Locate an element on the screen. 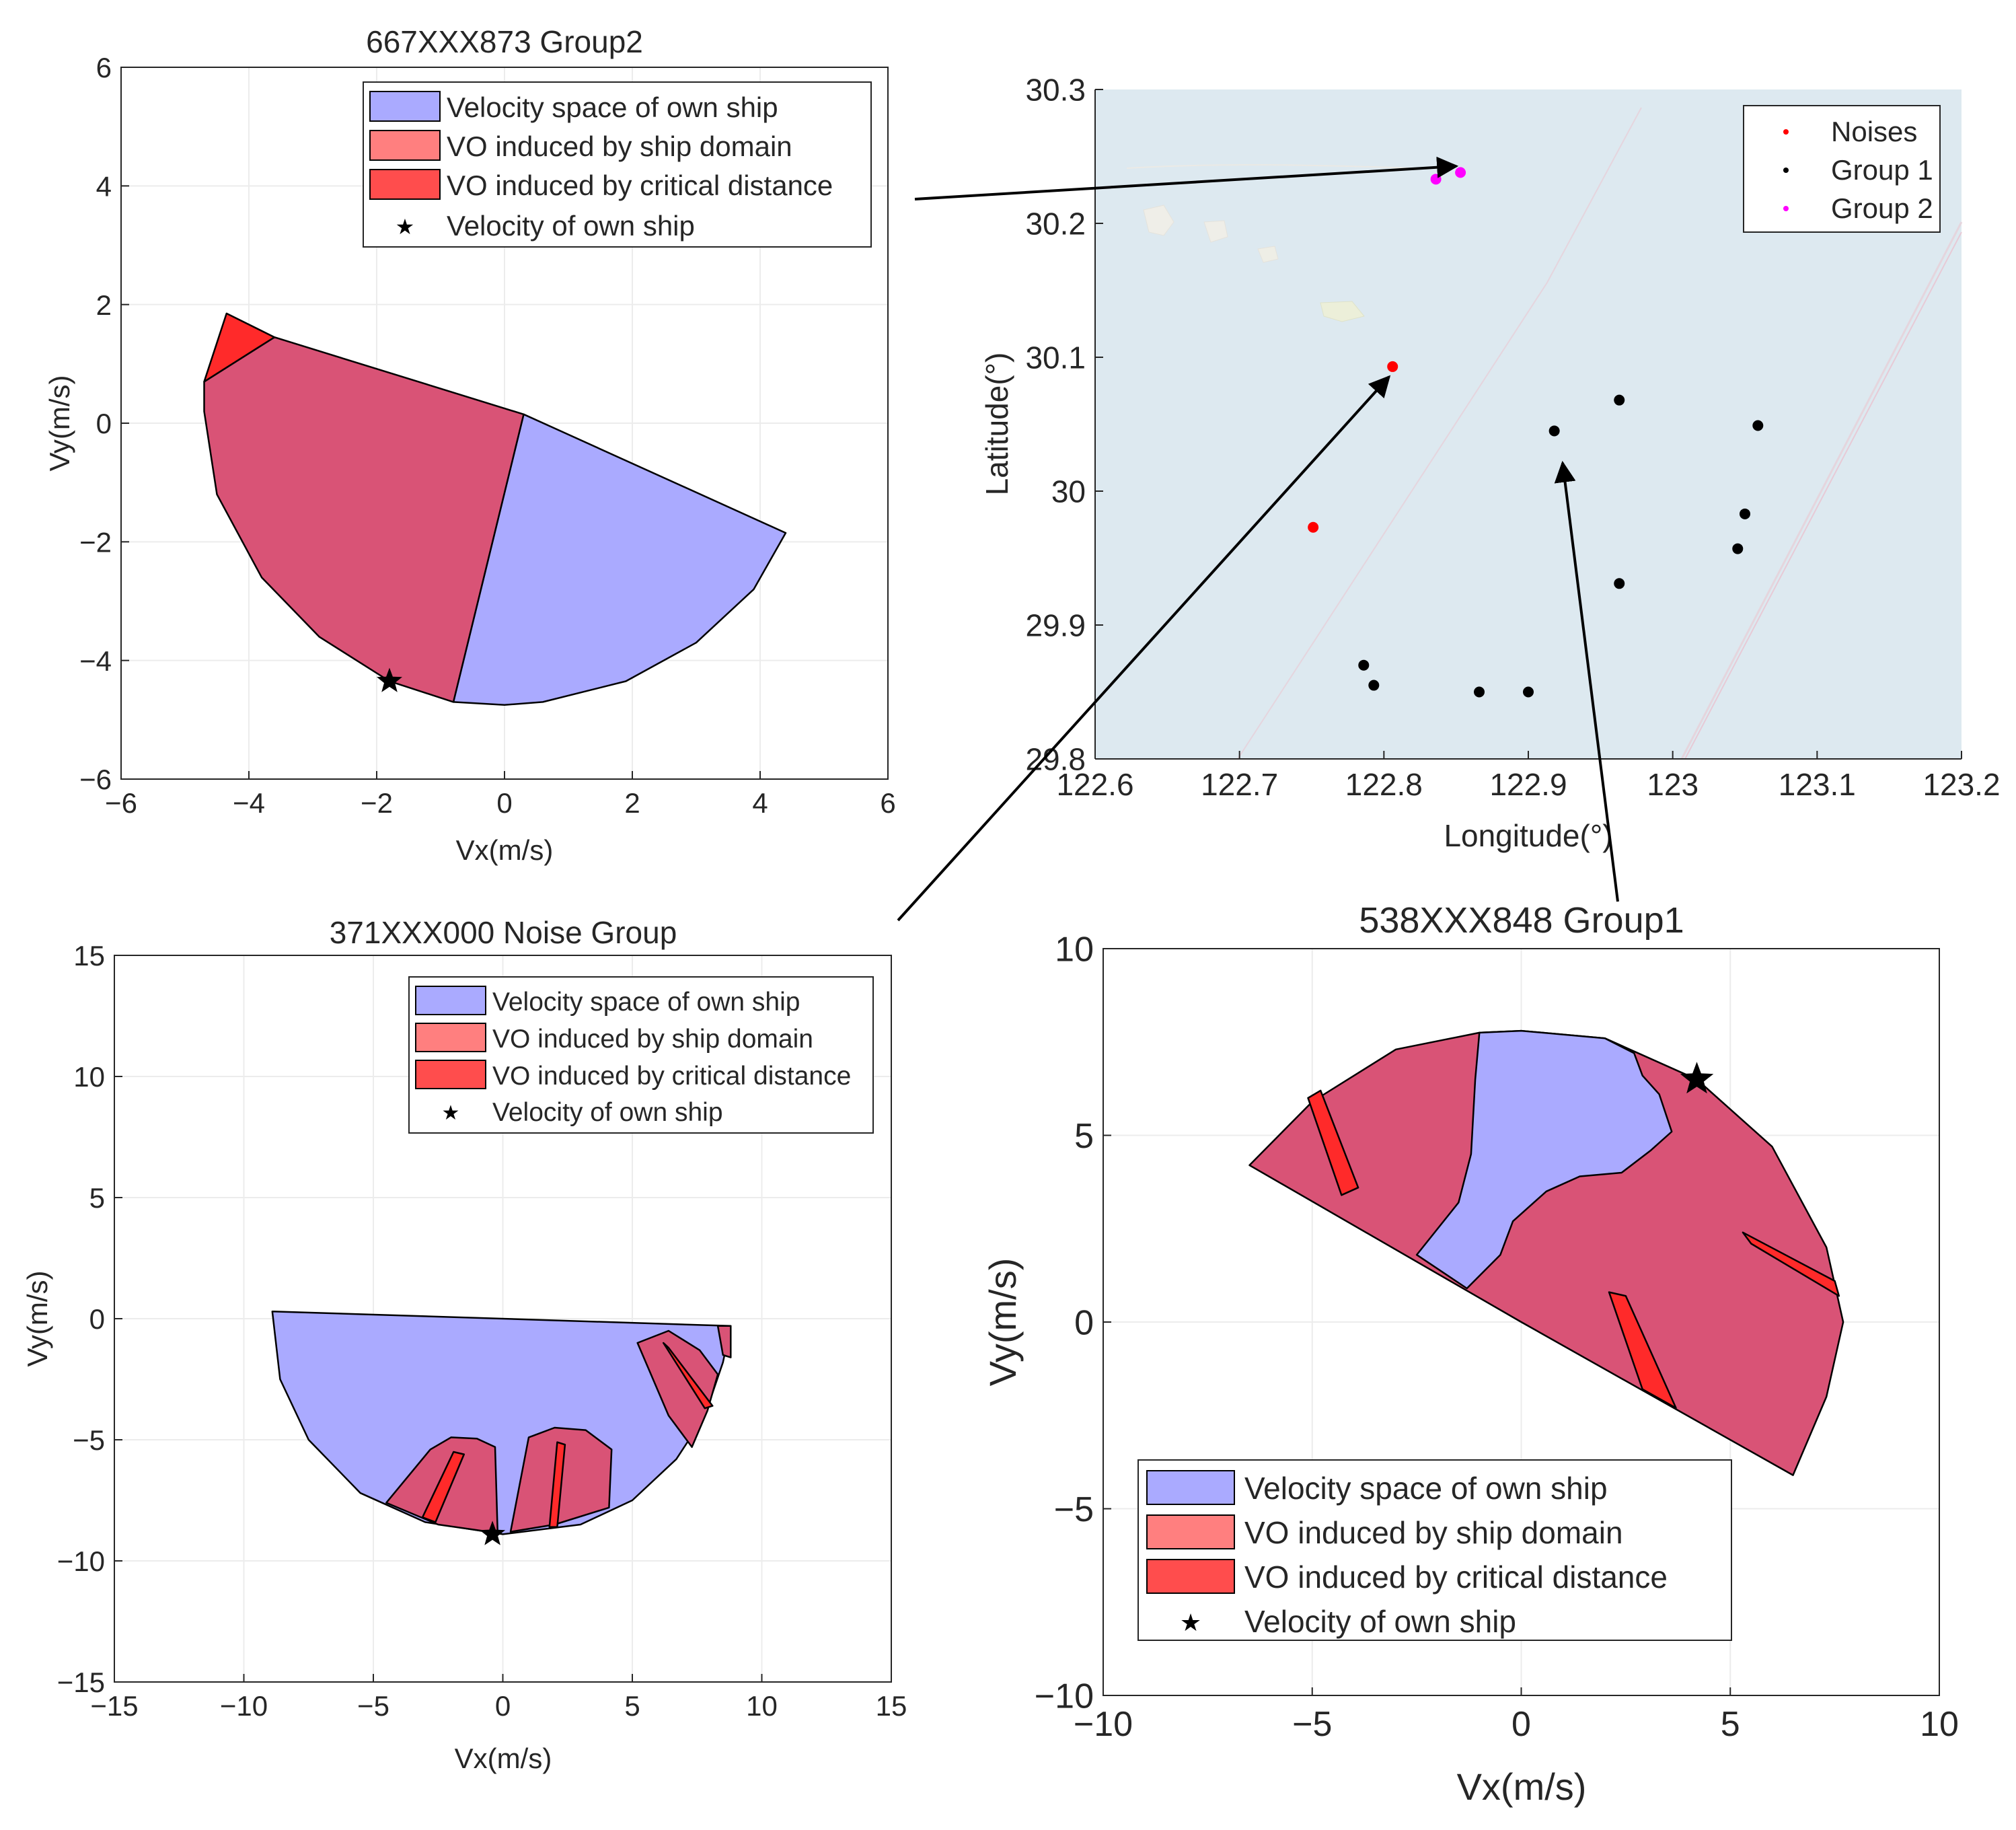  p4-ylabel: Vy(m/s) is located at coordinates (1002, 1323).